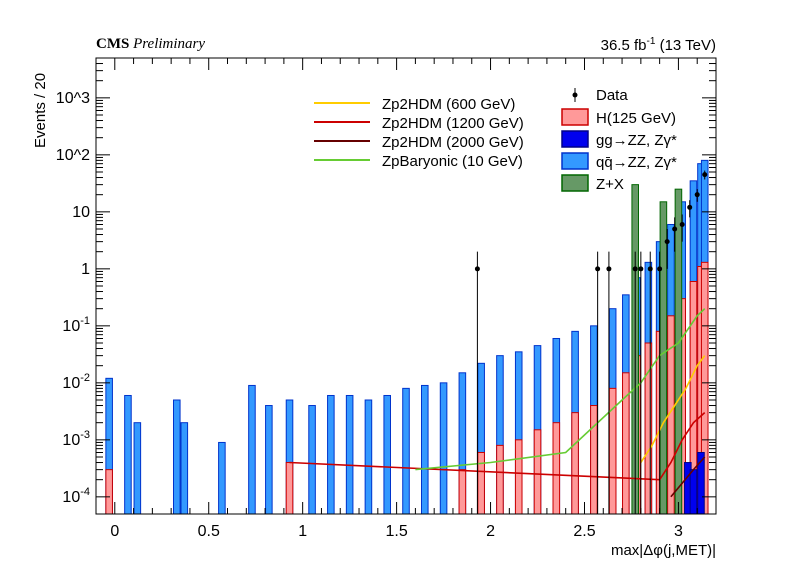 This screenshot has width=796, height=572. What do you see at coordinates (40, 110) in the screenshot?
I see `y-axis-label: Events / 20` at bounding box center [40, 110].